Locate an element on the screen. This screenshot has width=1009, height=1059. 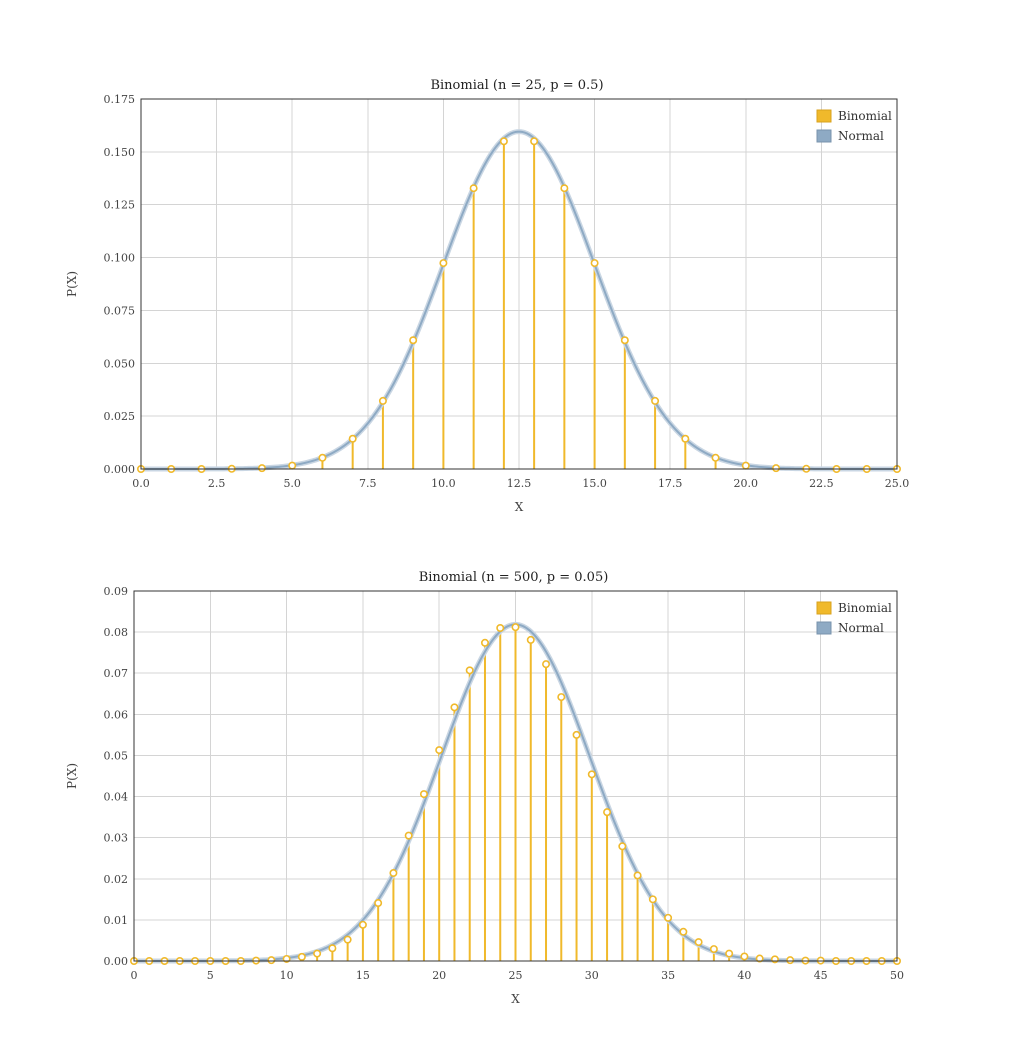
y-tick-label: 0.02 is located at coordinates (116, 879).